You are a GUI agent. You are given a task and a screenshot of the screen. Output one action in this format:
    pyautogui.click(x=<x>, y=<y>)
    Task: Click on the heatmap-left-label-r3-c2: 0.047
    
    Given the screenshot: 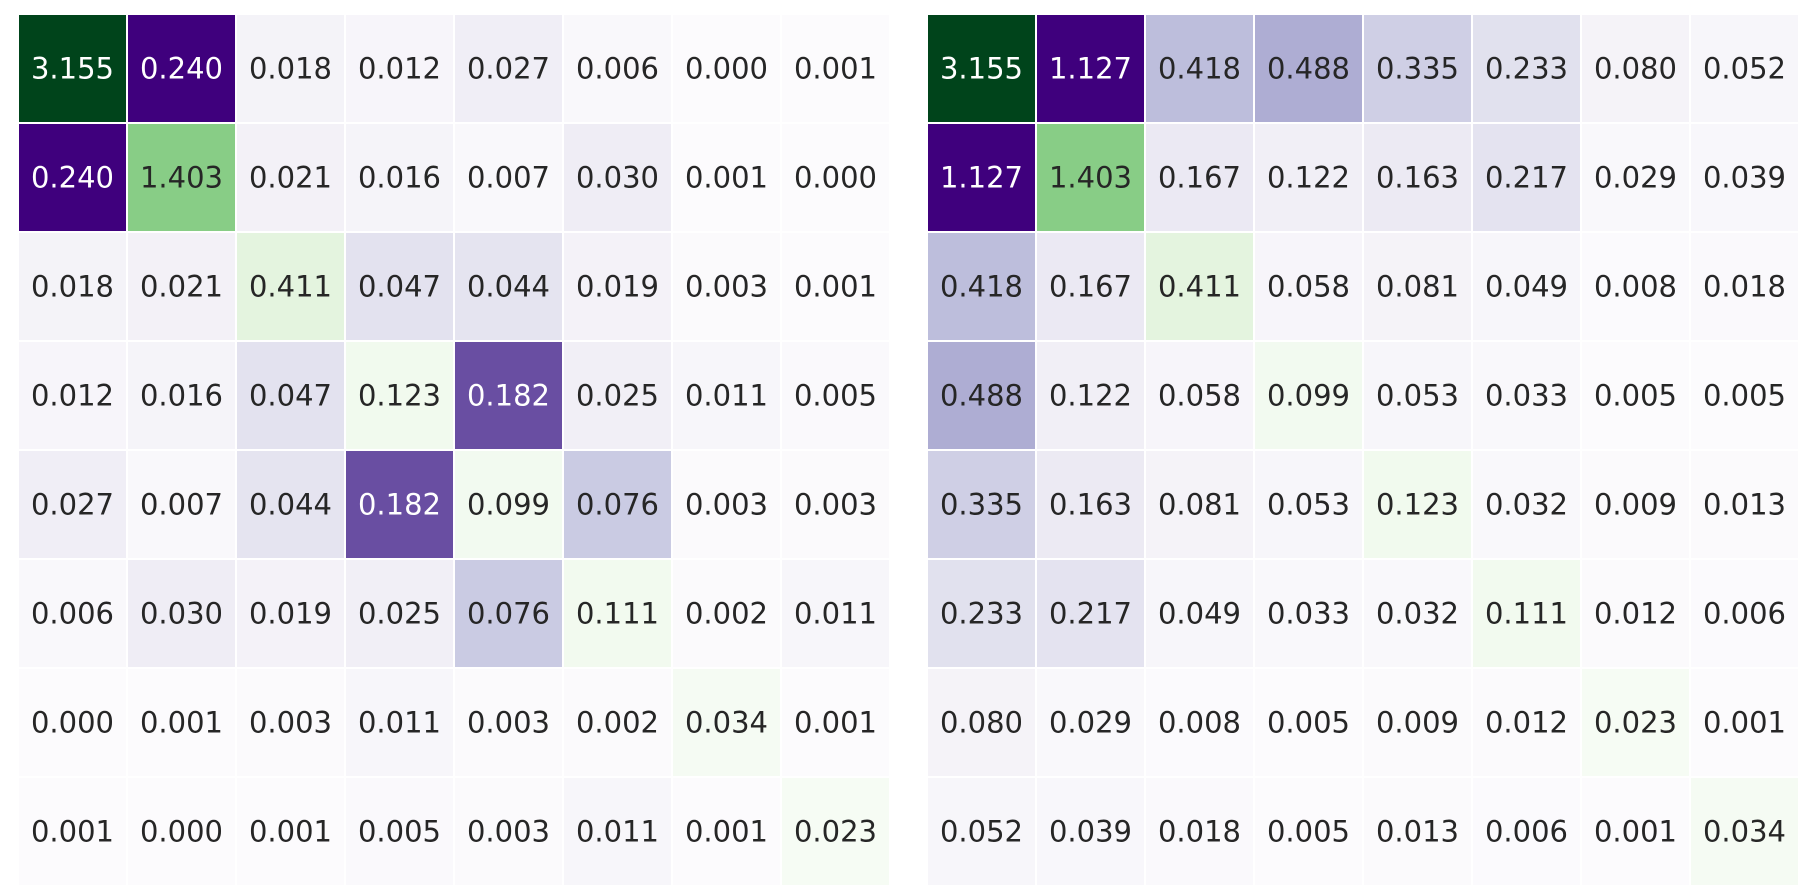 What is the action you would take?
    pyautogui.click(x=290, y=396)
    